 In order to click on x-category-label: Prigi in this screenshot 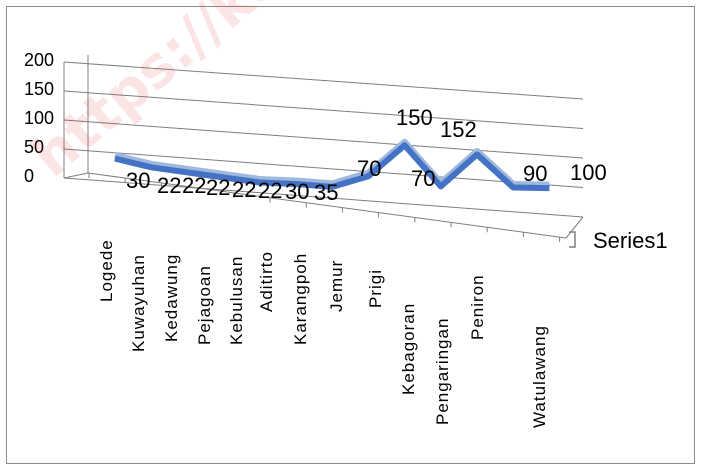, I will do `click(375, 288)`.